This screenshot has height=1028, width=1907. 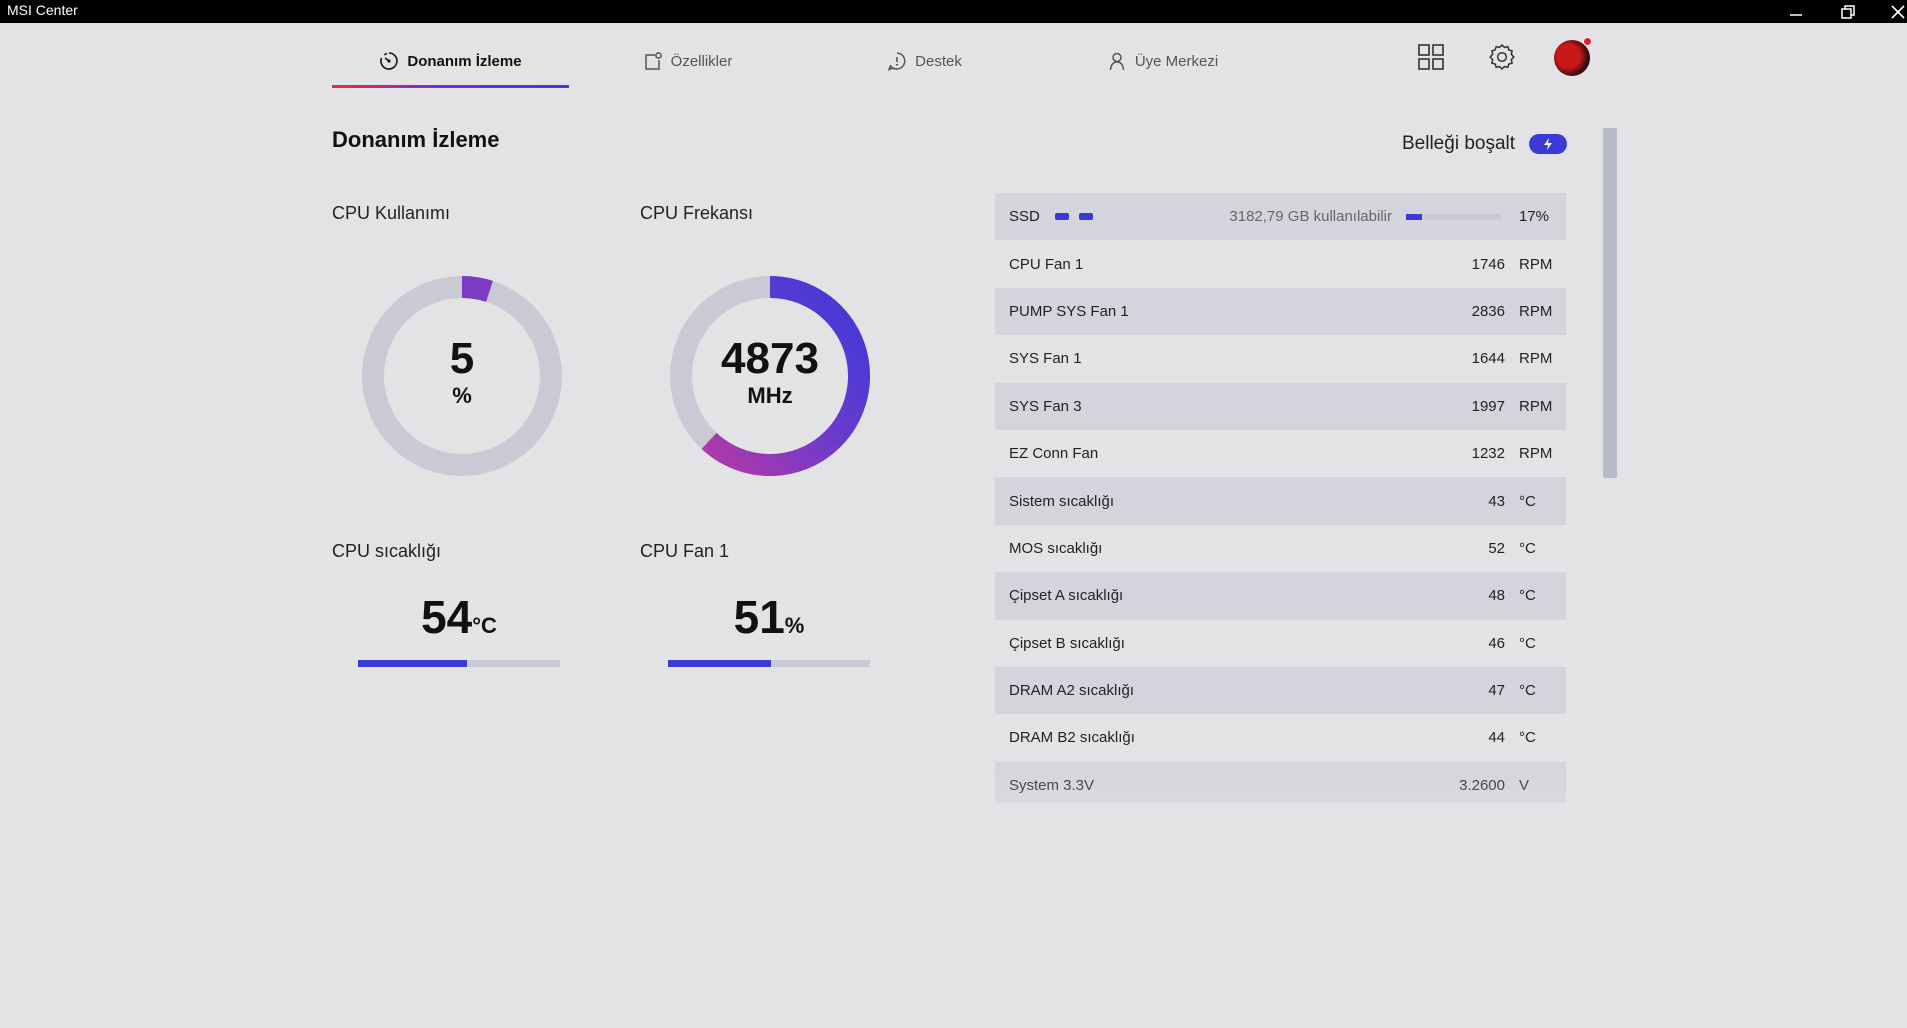 I want to click on scrollbar, so click(x=1610, y=303).